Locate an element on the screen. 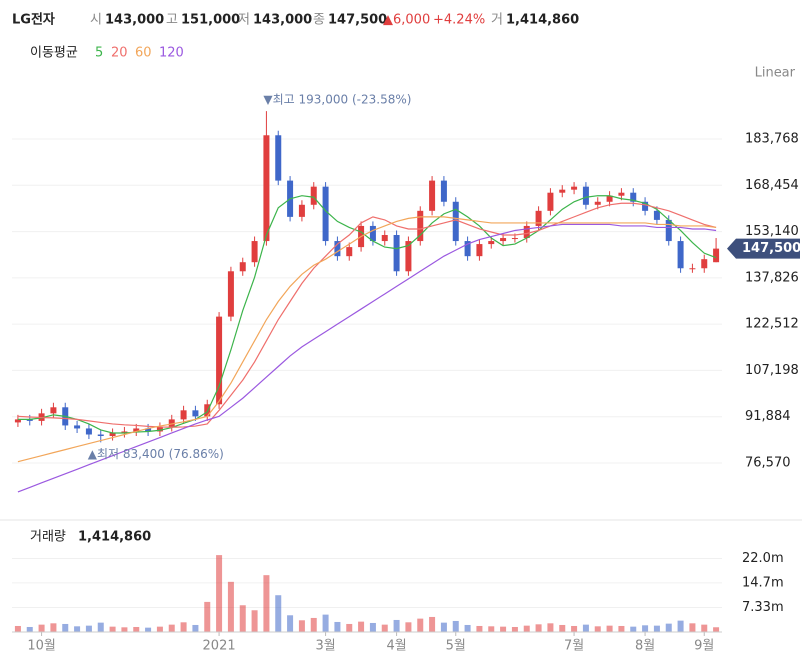 This screenshot has width=802, height=660. price-tag-label: 147,500 is located at coordinates (771, 248).